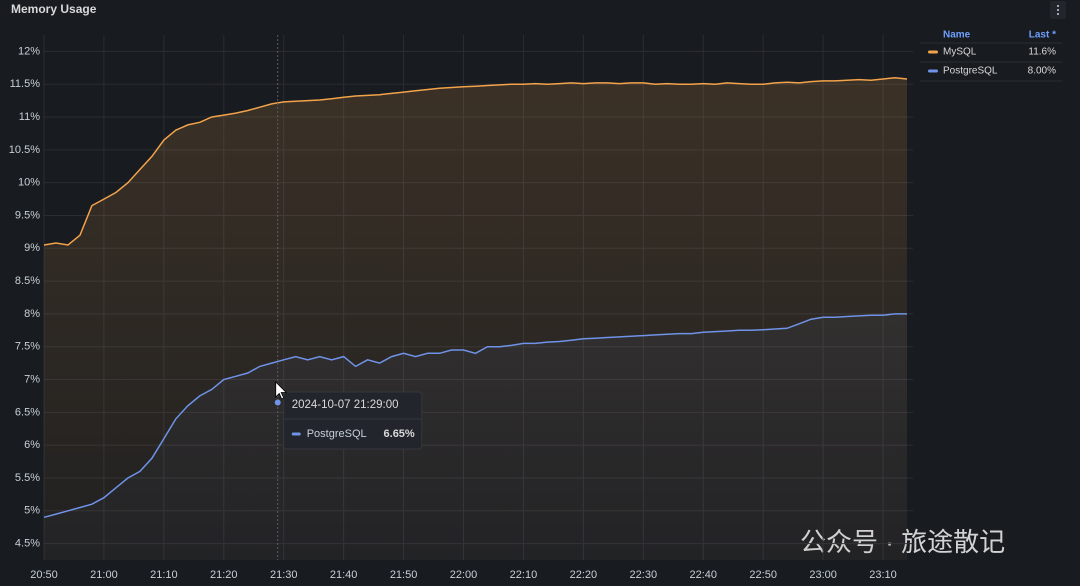 This screenshot has width=1080, height=586. What do you see at coordinates (32, 248) in the screenshot?
I see `y-tick-label: 9%` at bounding box center [32, 248].